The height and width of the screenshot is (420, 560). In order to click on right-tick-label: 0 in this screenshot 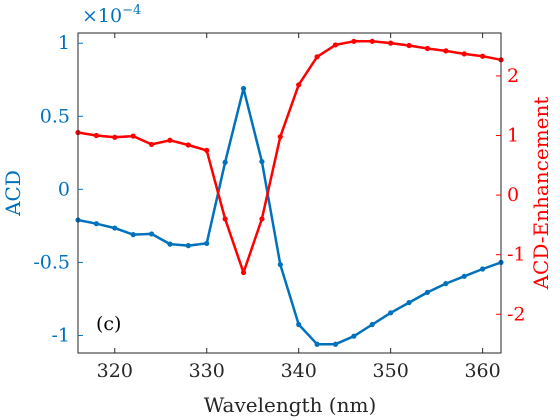, I will do `click(513, 195)`.